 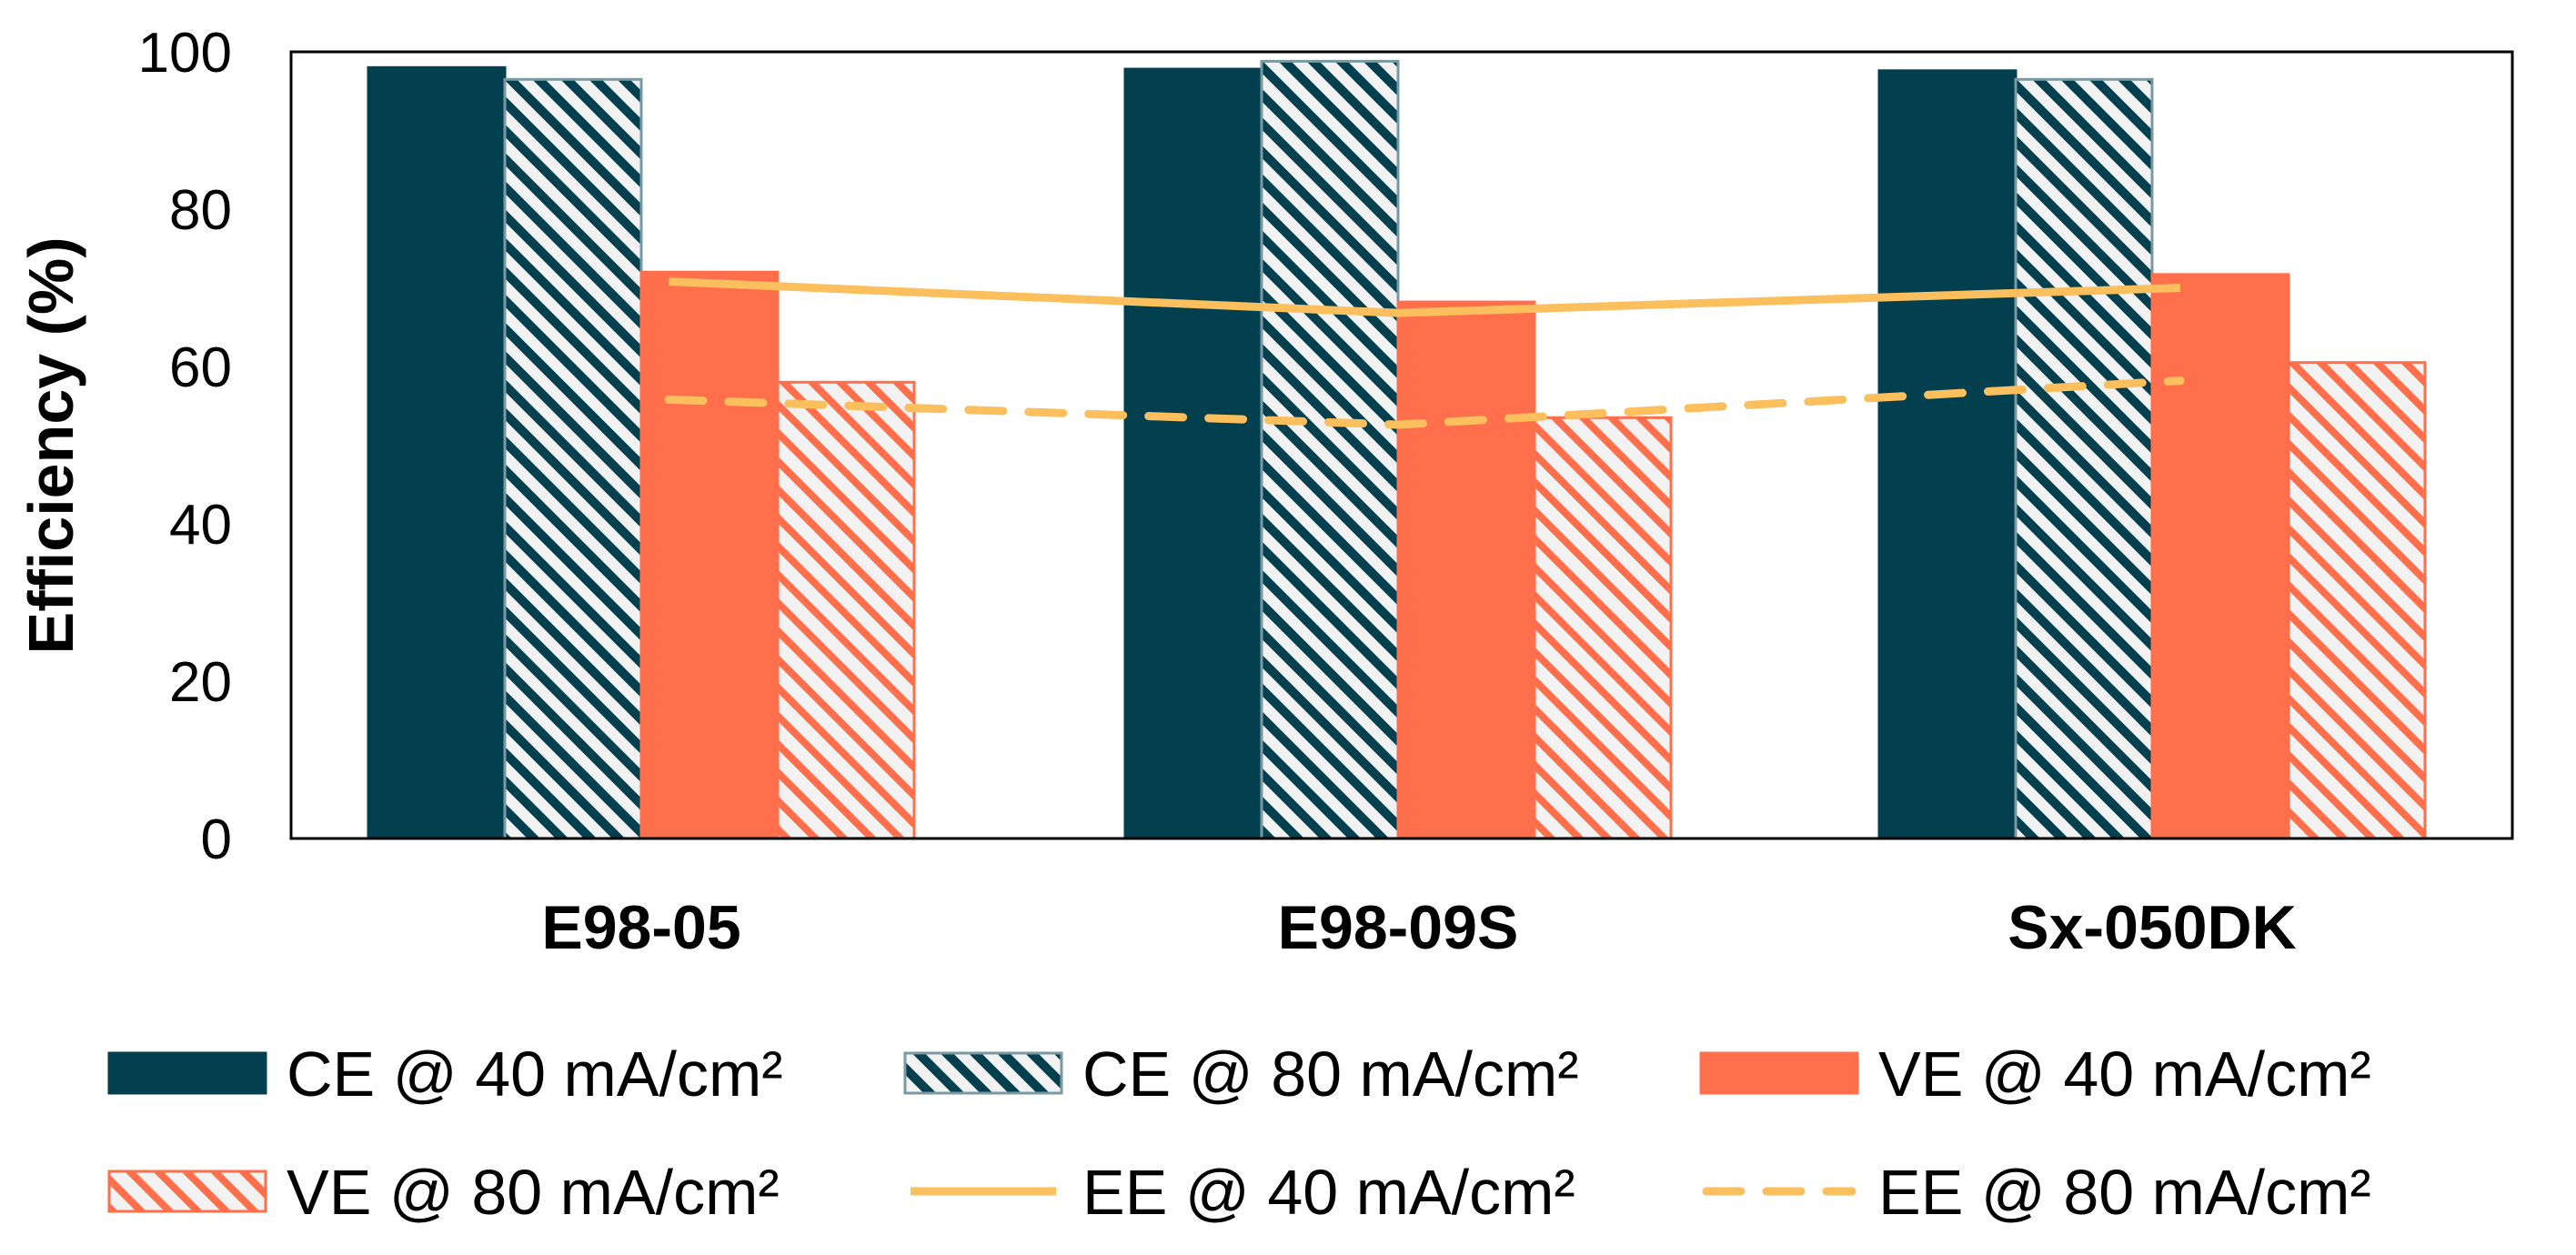 I want to click on category-label: E98-09S, so click(x=1398, y=927).